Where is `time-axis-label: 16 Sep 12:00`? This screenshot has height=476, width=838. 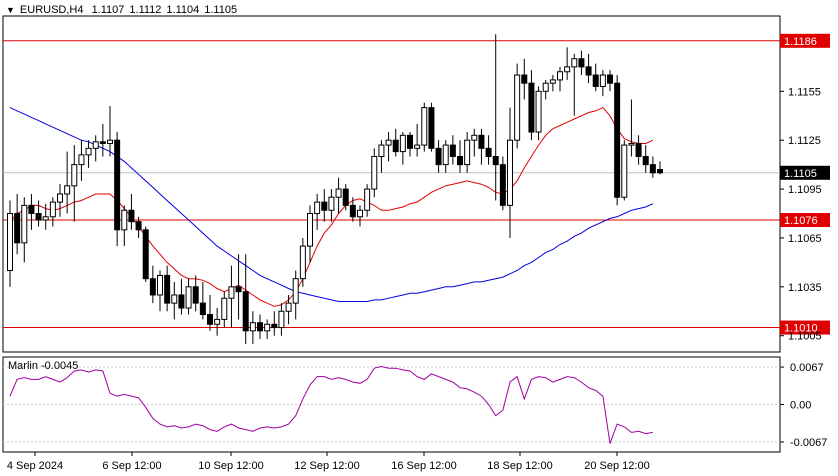
time-axis-label: 16 Sep 12:00 is located at coordinates (423, 466).